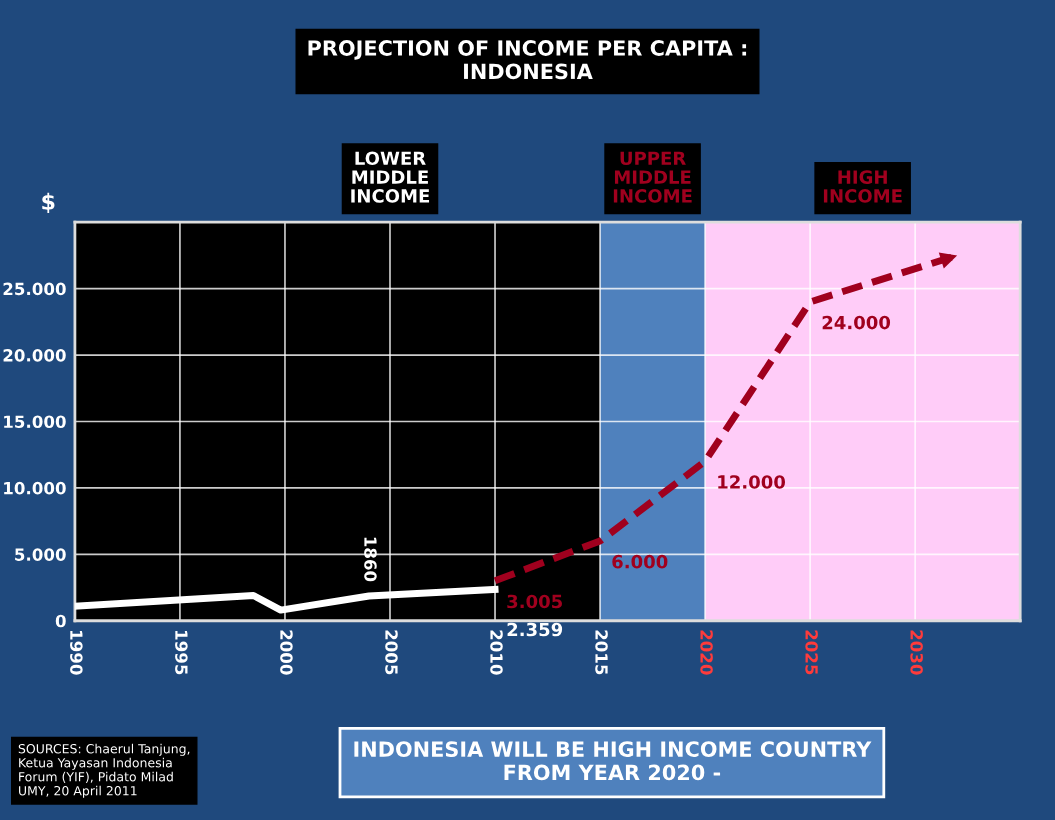 The image size is (1055, 820). I want to click on data-label: 6.000, so click(640, 561).